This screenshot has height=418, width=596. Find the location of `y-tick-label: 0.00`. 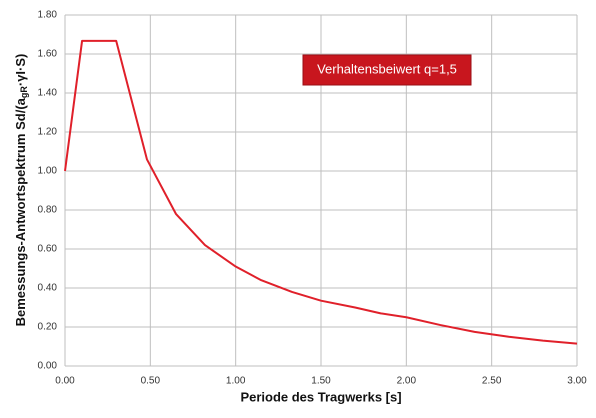

y-tick-label: 0.00 is located at coordinates (48, 366).